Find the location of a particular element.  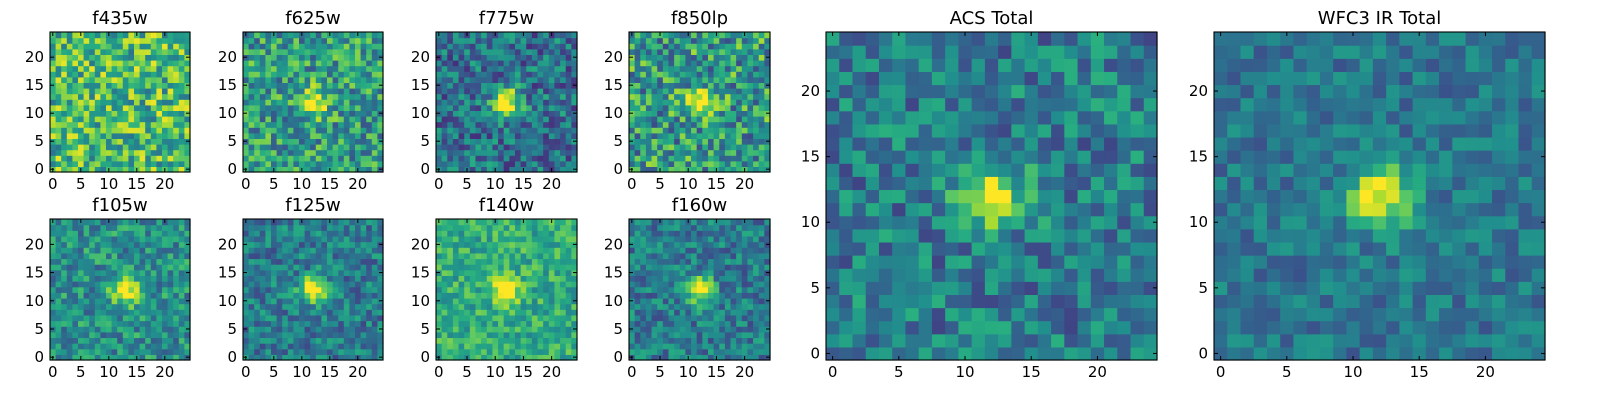

x-tick-label: 10 is located at coordinates (495, 372).